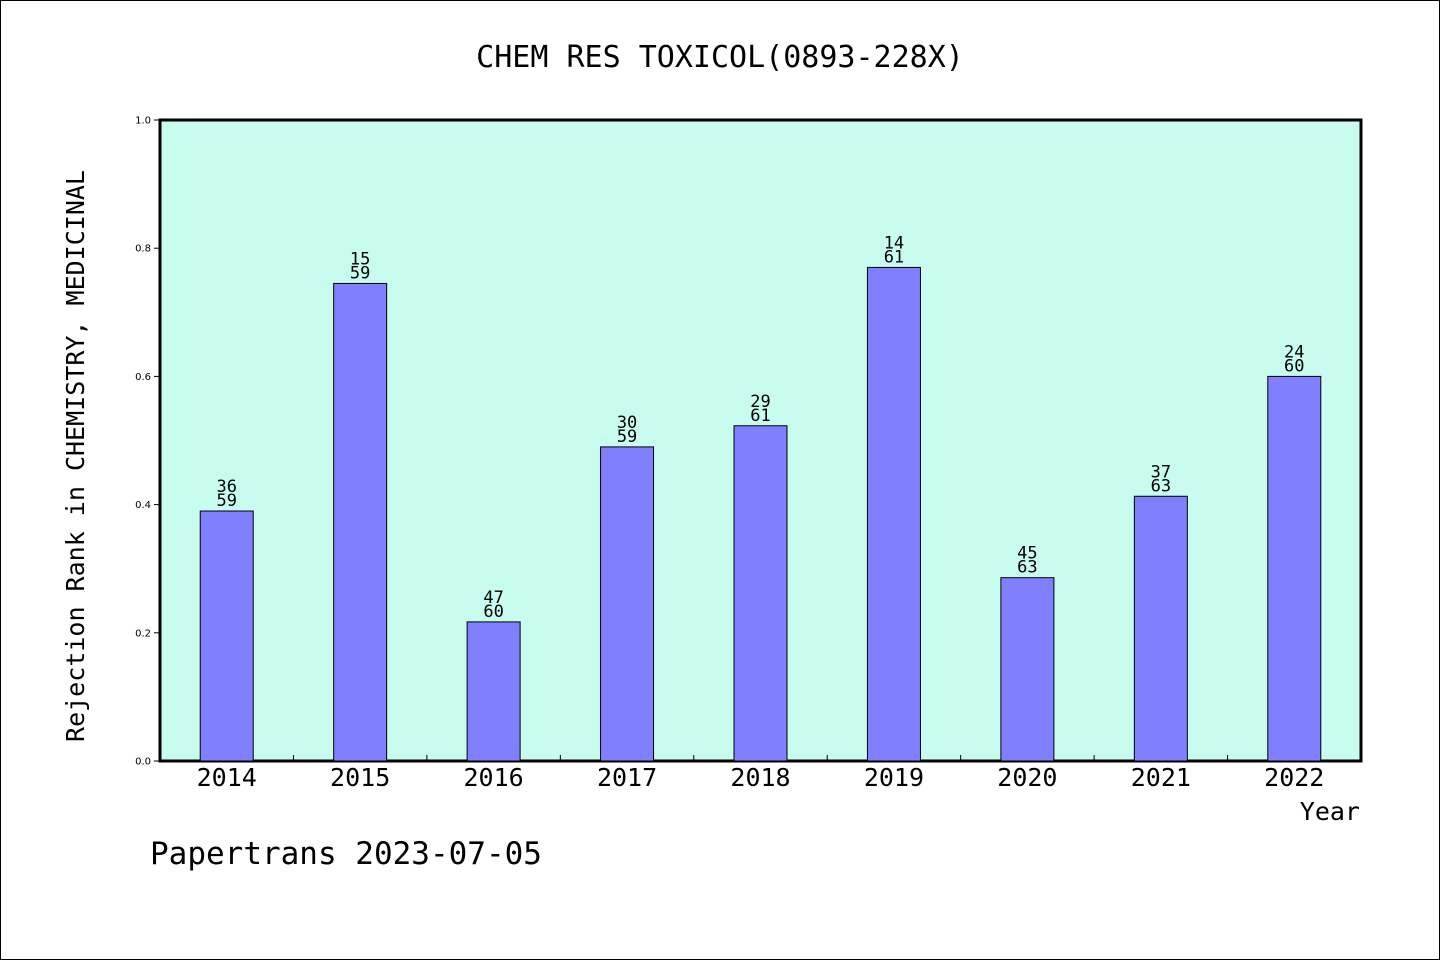  I want to click on bar-label-rank: 29, so click(760, 402).